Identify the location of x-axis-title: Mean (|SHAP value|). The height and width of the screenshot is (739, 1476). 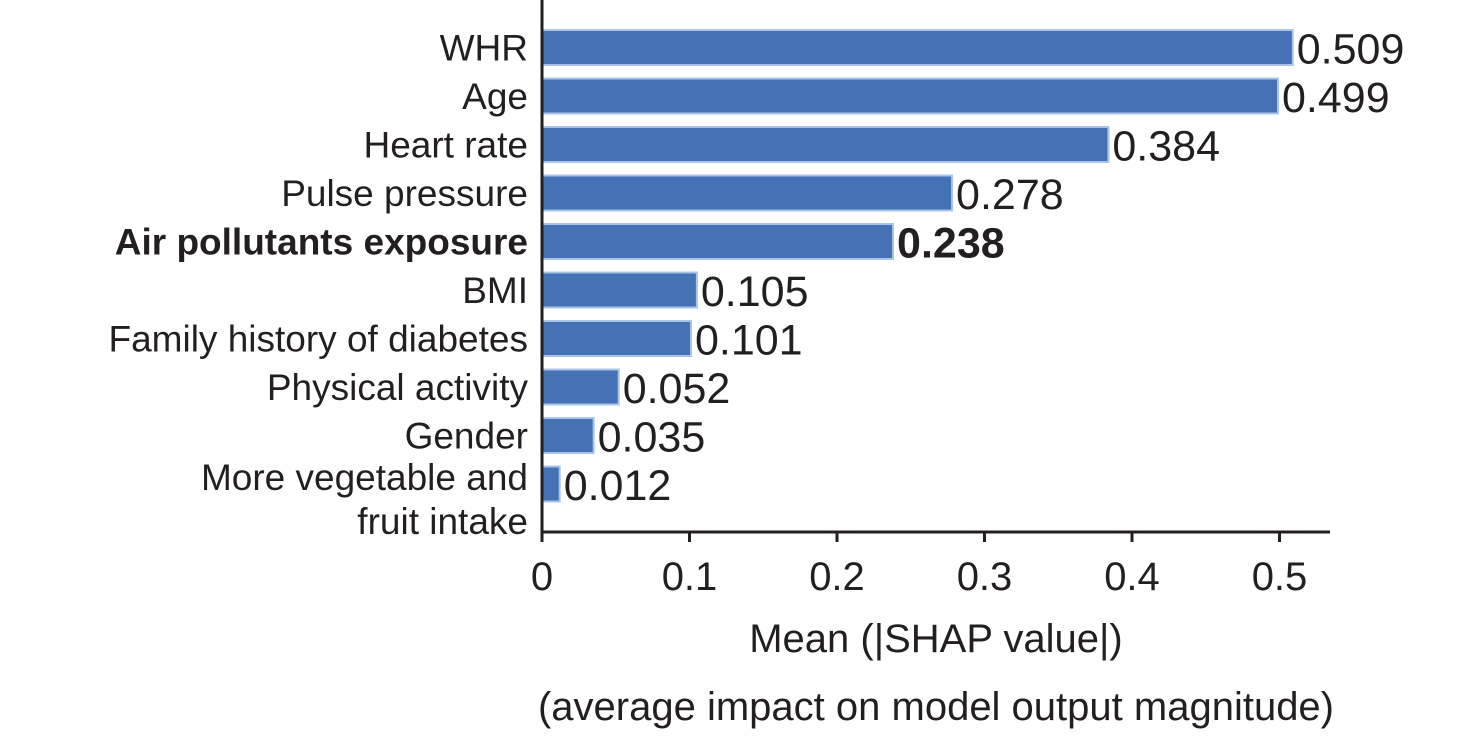
(936, 639).